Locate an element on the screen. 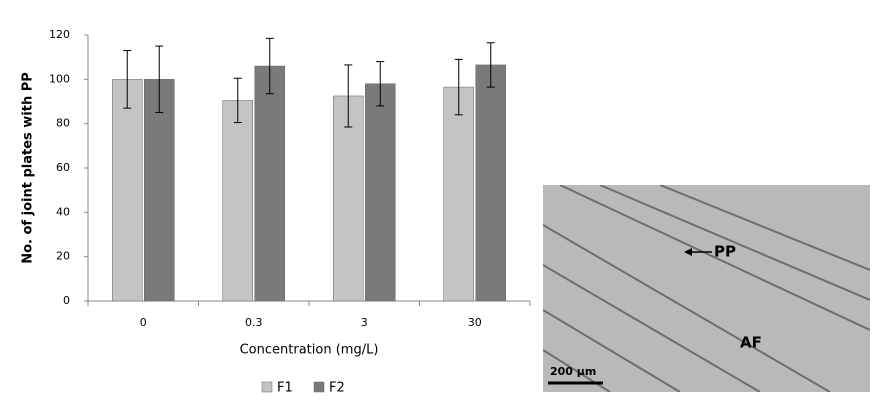 This screenshot has height=413, width=887. scale-bar-label: 200 µm is located at coordinates (573, 371).